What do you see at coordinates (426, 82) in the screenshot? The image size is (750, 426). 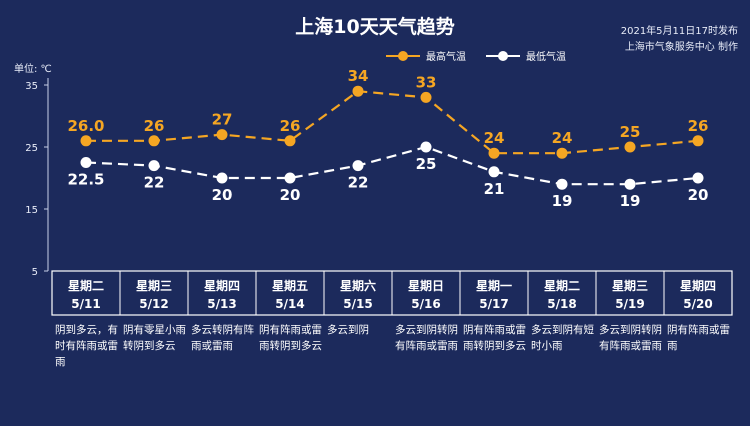 I see `high-label: 33` at bounding box center [426, 82].